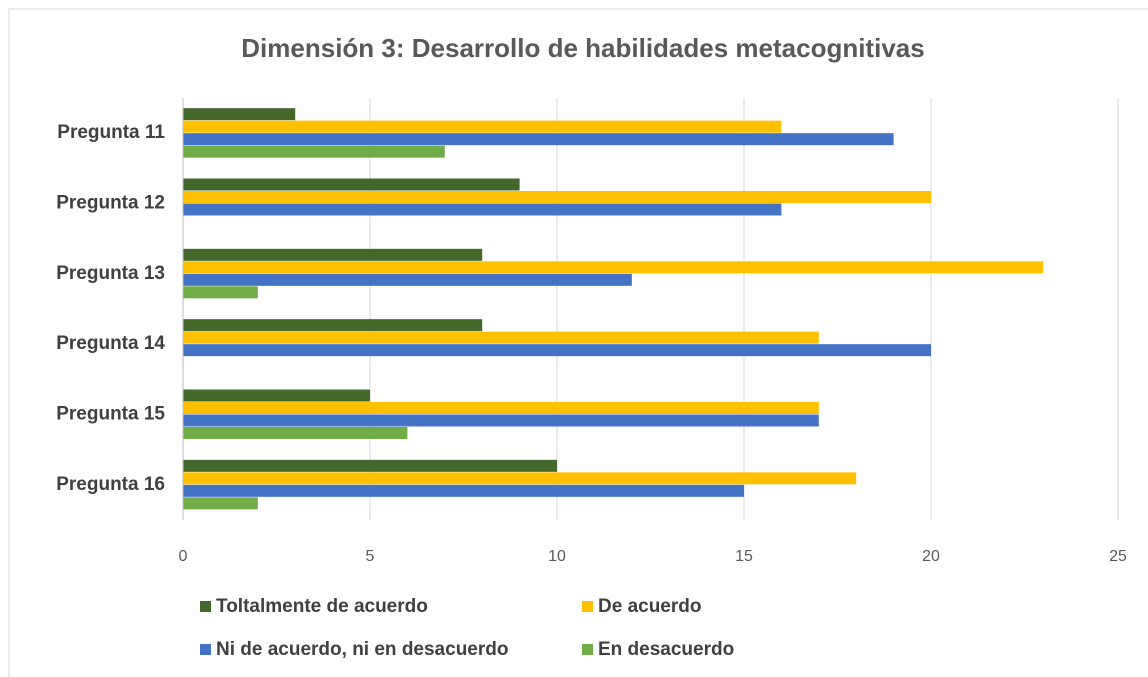  Describe the element at coordinates (1118, 556) in the screenshot. I see `x-tick-label: 25` at that location.